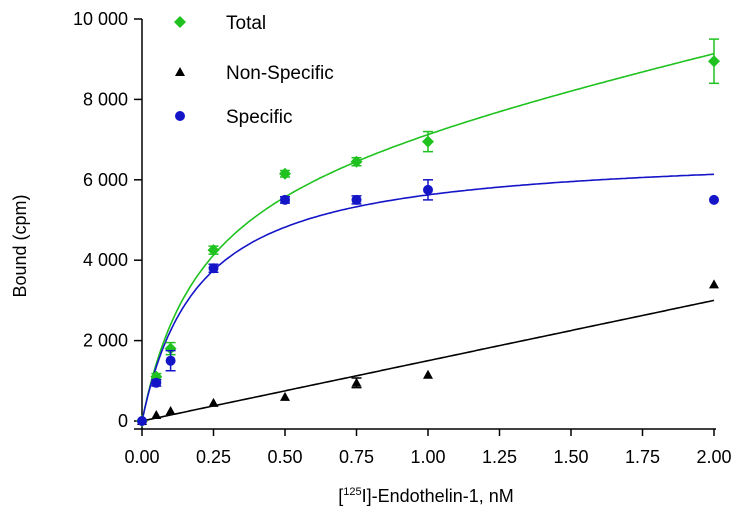  I want to click on legend-label-specific: Specific, so click(259, 117).